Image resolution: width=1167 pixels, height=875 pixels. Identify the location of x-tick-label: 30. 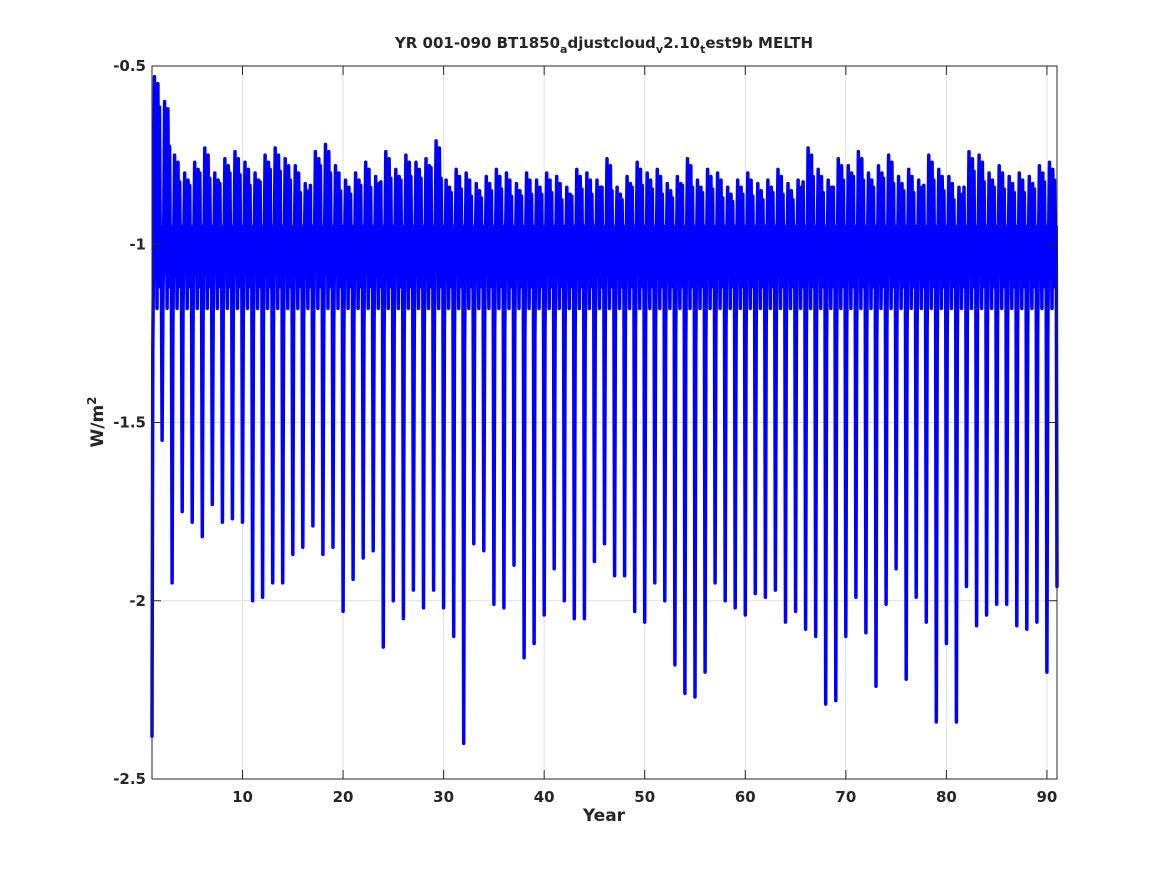
(443, 797).